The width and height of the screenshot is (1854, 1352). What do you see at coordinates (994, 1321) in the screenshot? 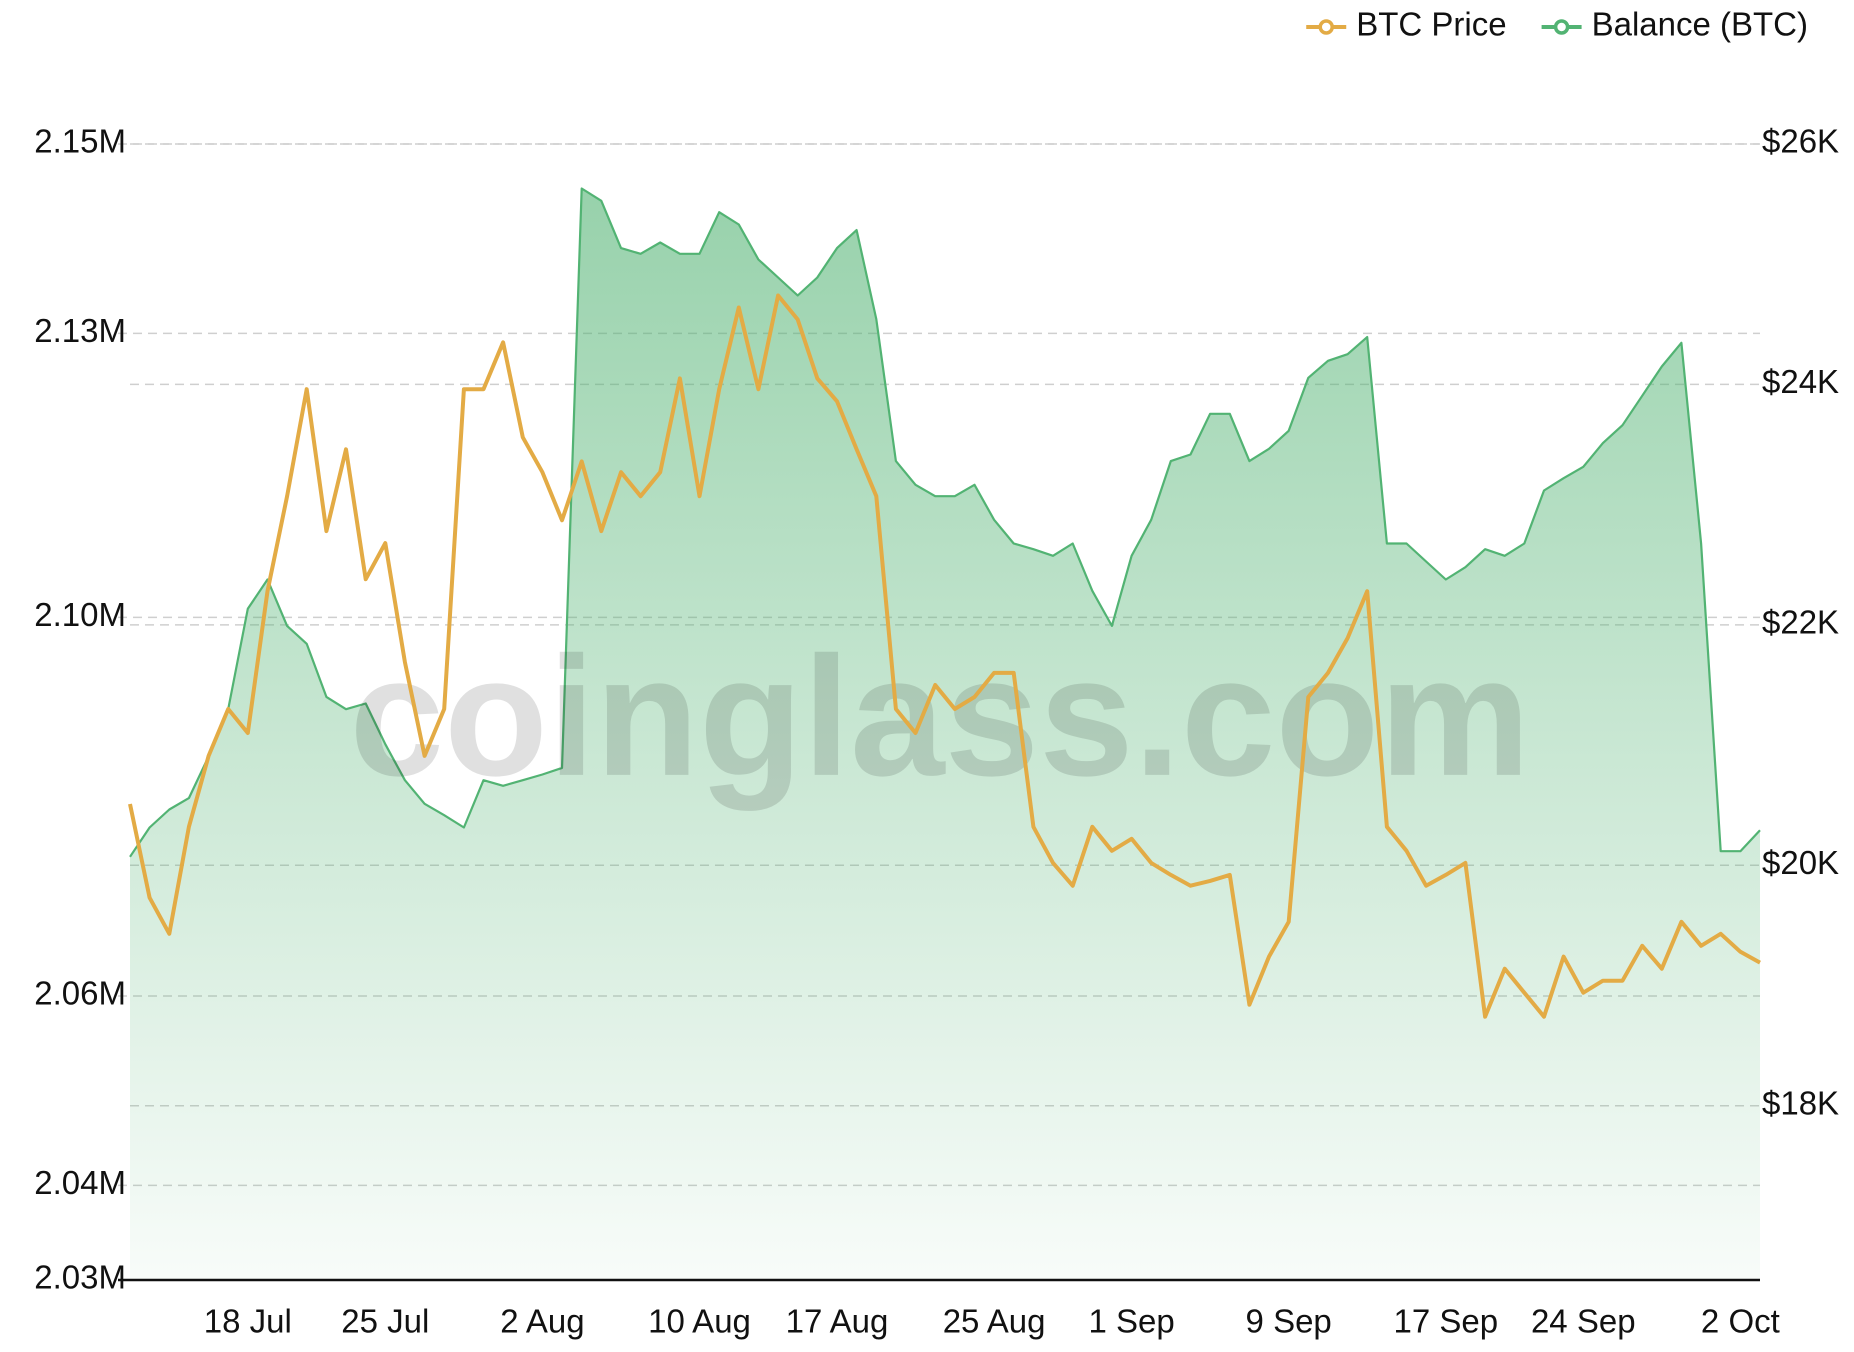
I see `x-tick-label: 25 Aug` at bounding box center [994, 1321].